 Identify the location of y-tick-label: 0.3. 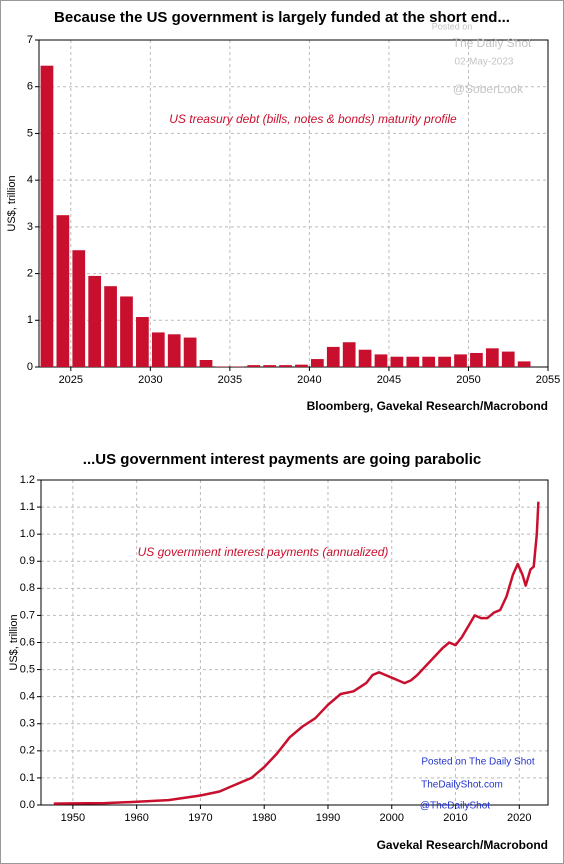
(27, 724).